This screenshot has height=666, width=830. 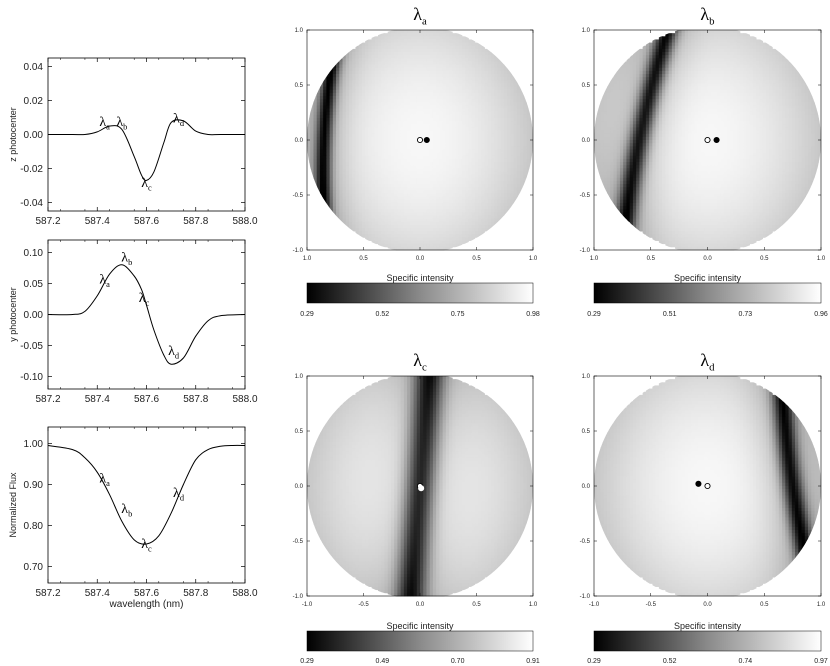 I want to click on x-tick-label: 587.2, so click(x=47, y=399).